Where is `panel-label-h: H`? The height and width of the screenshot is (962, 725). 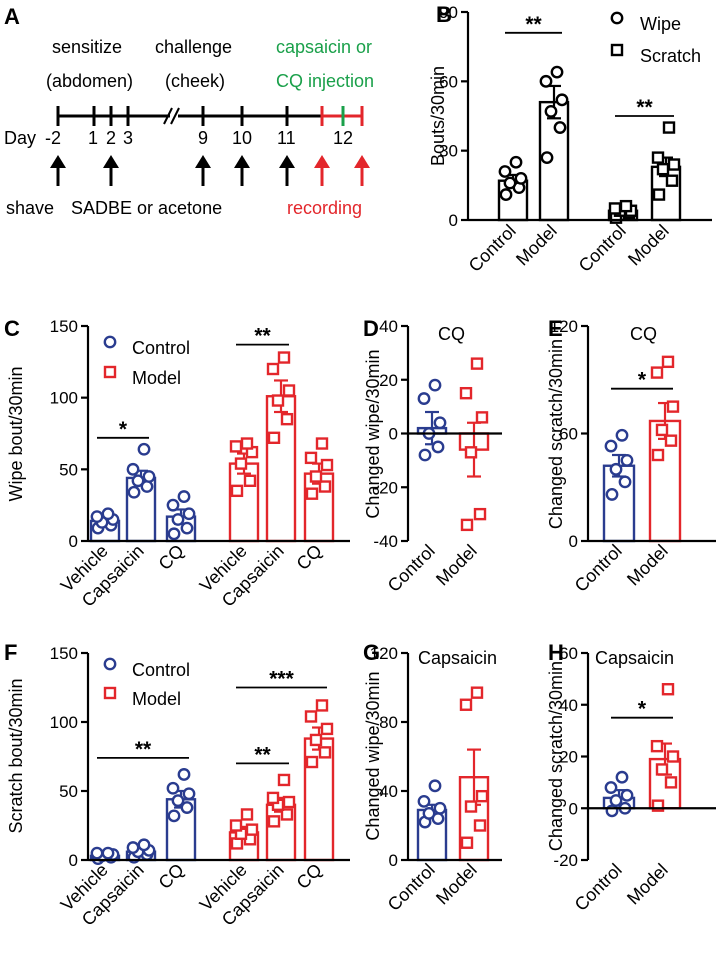
panel-label-h: H is located at coordinates (556, 652).